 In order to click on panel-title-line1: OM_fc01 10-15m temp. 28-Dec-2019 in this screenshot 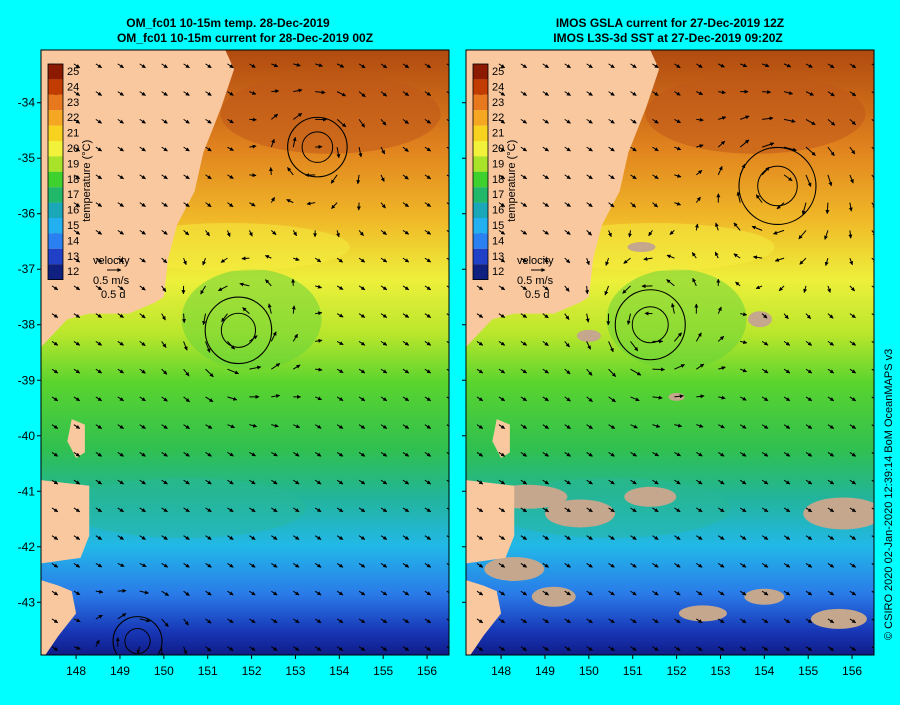, I will do `click(228, 23)`.